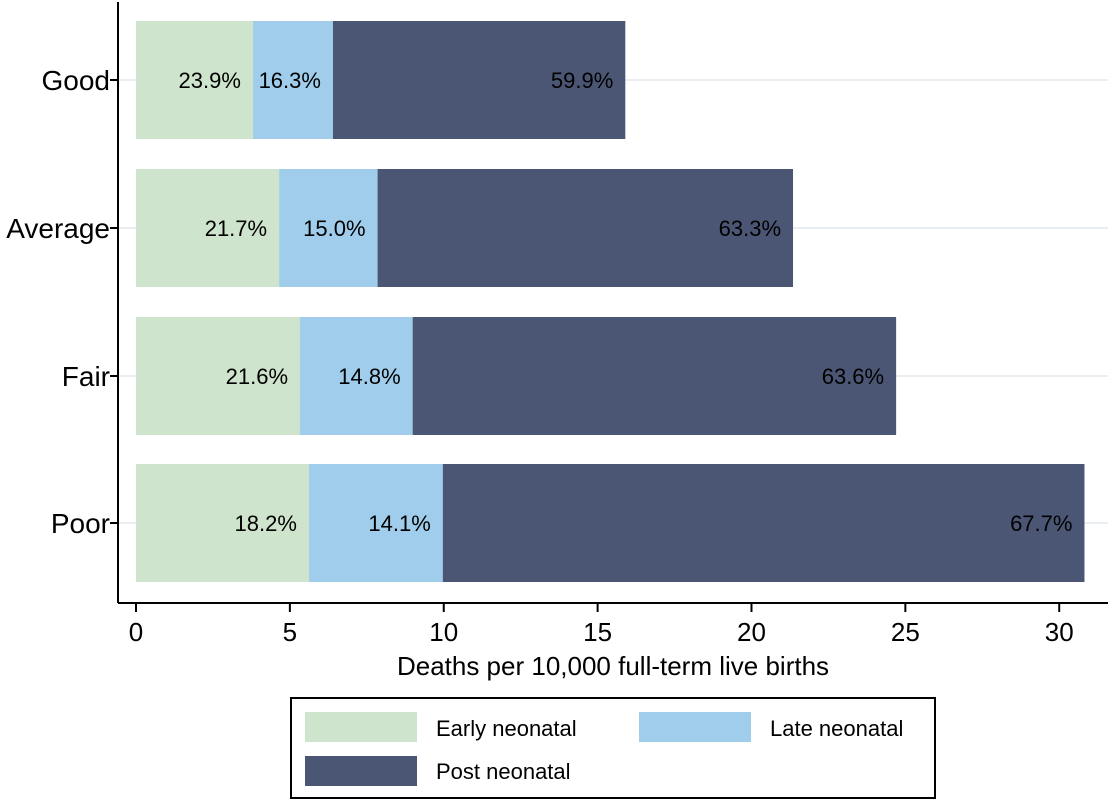 The height and width of the screenshot is (800, 1111). I want to click on data-label-late-neonatal-good: 16.3%, so click(290, 80).